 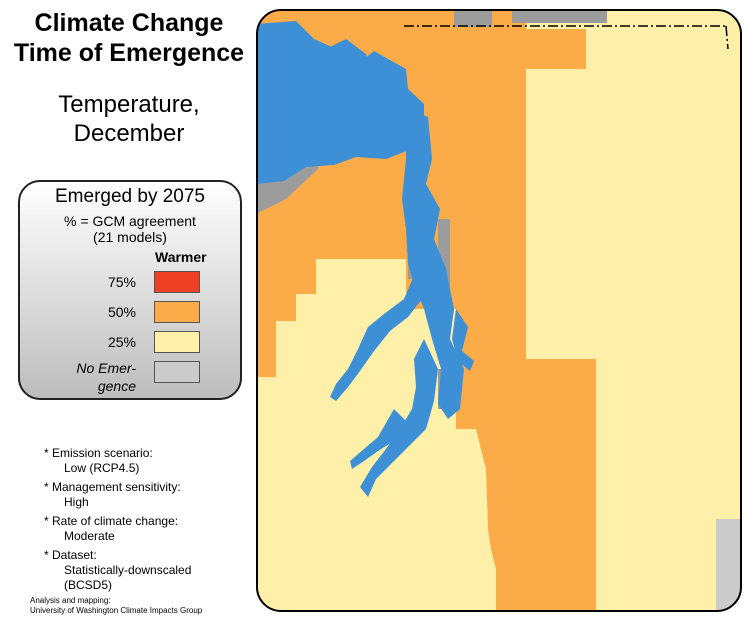 What do you see at coordinates (89, 536) in the screenshot?
I see `note-detail: Moderate` at bounding box center [89, 536].